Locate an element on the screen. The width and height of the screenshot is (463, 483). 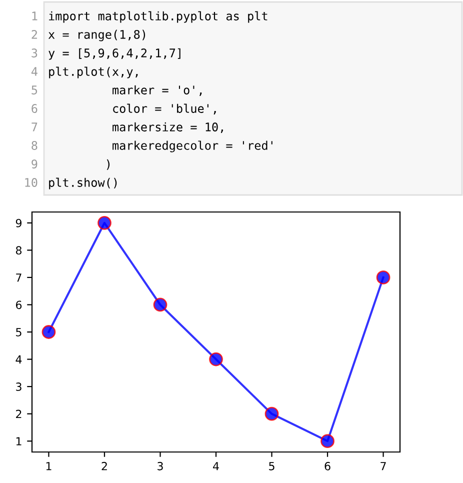
x-tick-label: 7 is located at coordinates (383, 466).